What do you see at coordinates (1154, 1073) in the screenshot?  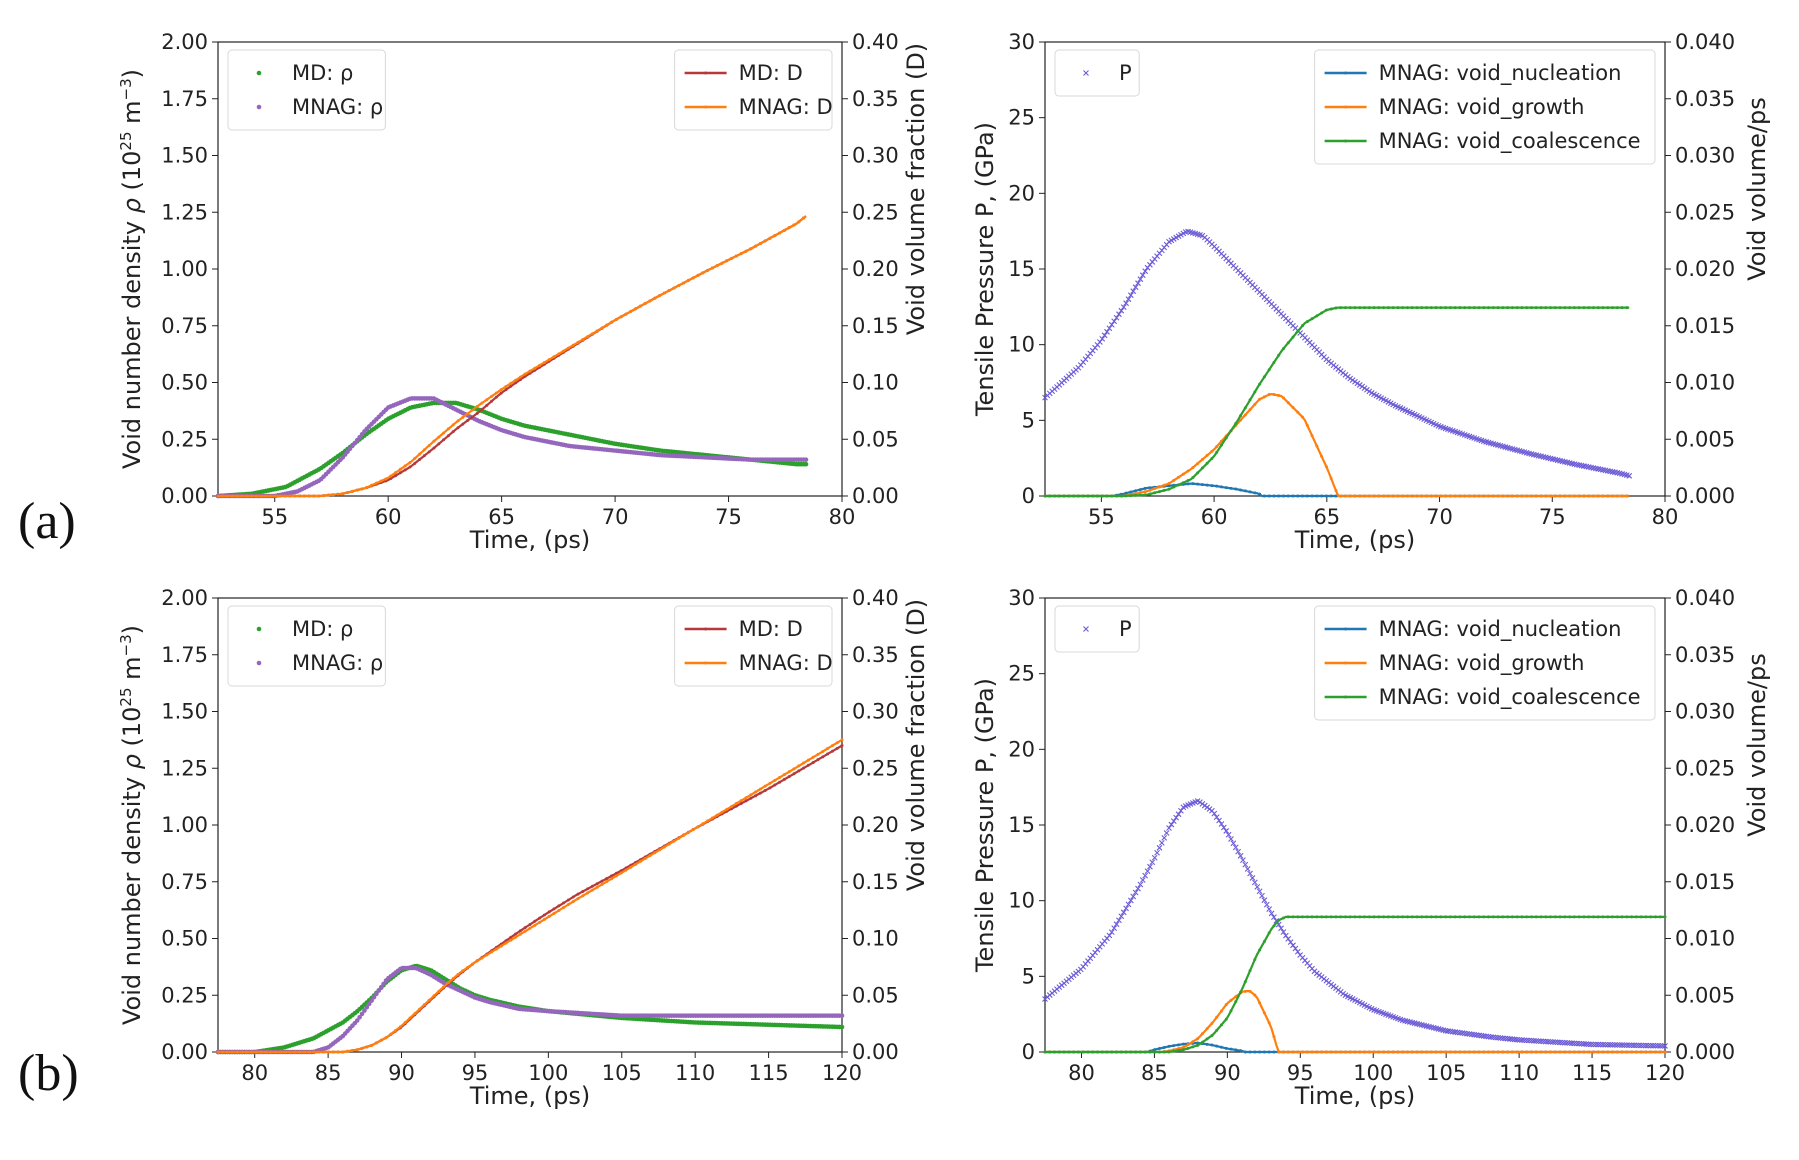 I see `x-tick-label: 85` at bounding box center [1154, 1073].